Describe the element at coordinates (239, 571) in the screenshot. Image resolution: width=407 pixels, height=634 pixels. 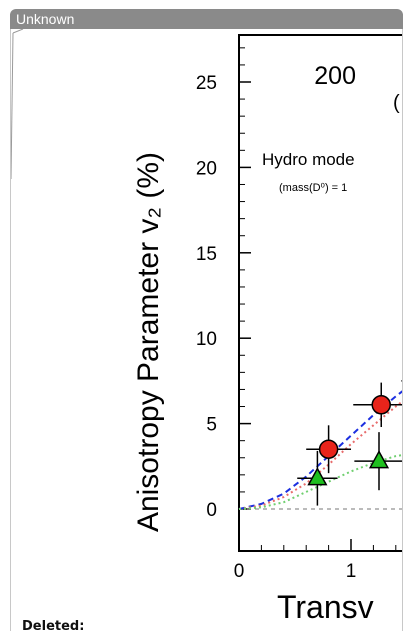
I see `x-tick-label: 0` at that location.